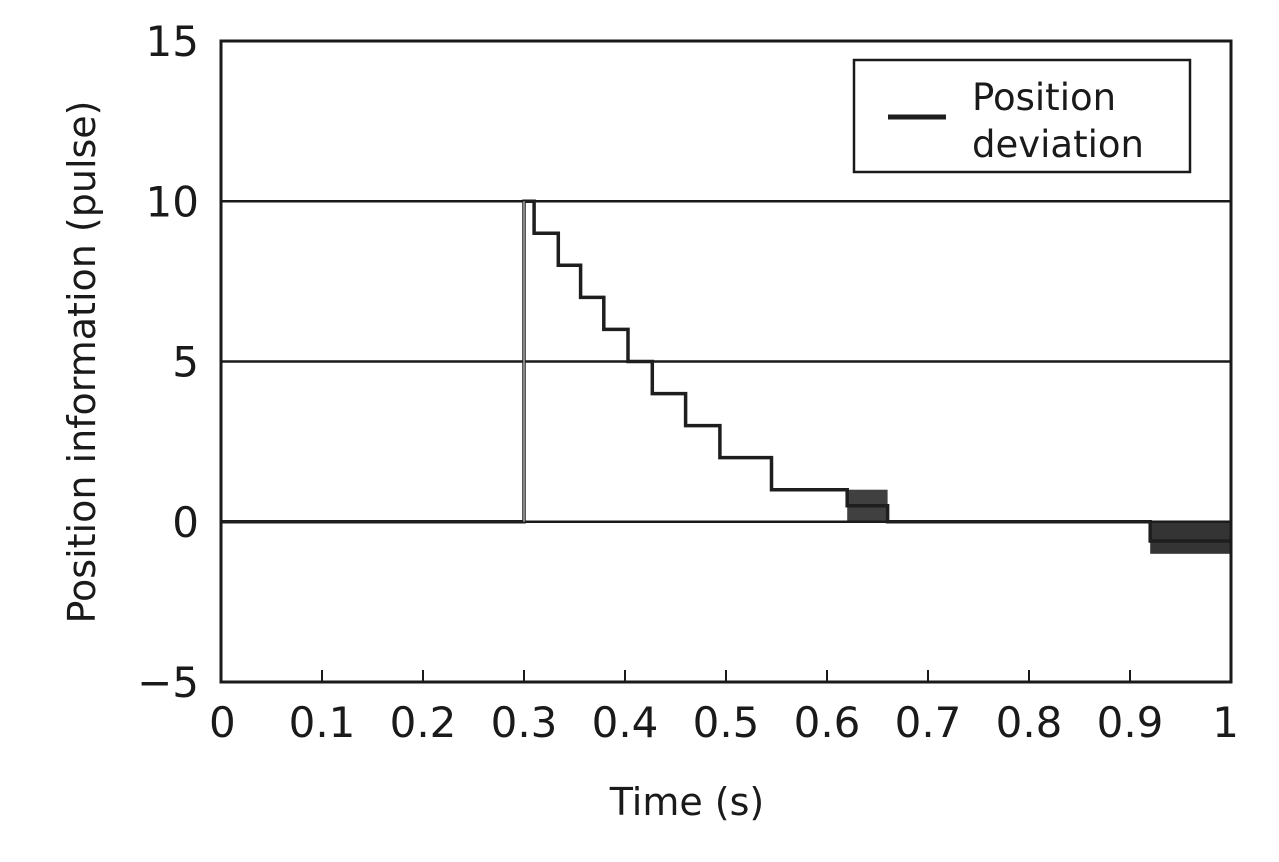 This screenshot has width=1279, height=862. What do you see at coordinates (1044, 97) in the screenshot?
I see `legend-label-line1: Position` at bounding box center [1044, 97].